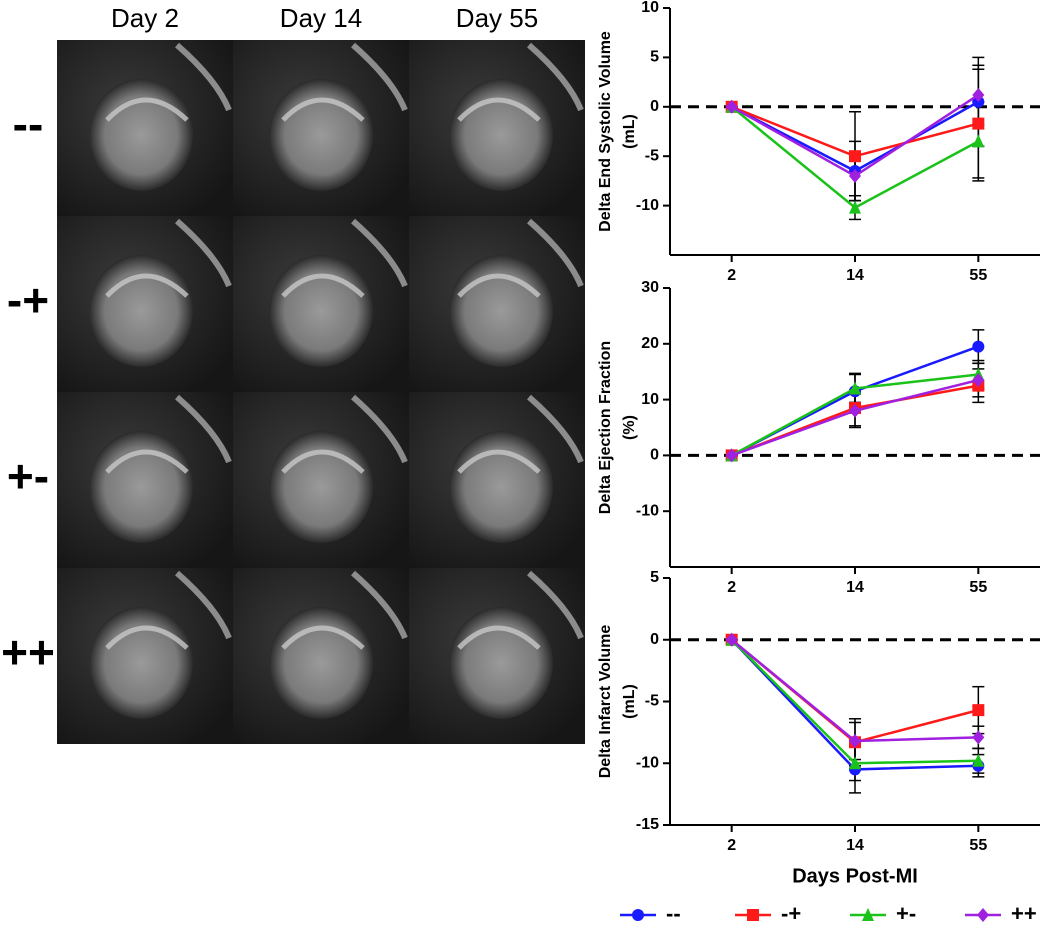 Image resolution: width=1050 pixels, height=932 pixels. What do you see at coordinates (855, 876) in the screenshot?
I see `x-axis-label: Days Post-MI` at bounding box center [855, 876].